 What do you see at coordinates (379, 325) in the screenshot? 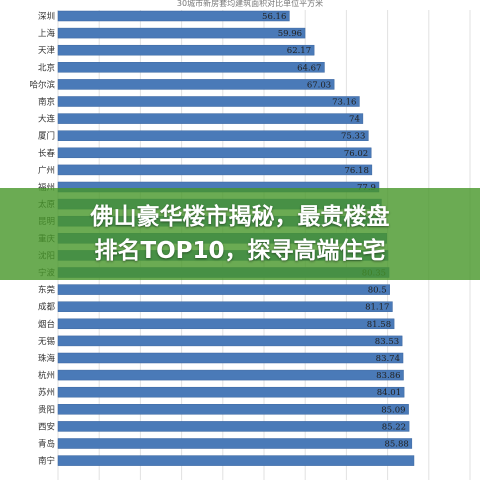
I see `value-label: 81.58` at bounding box center [379, 325].